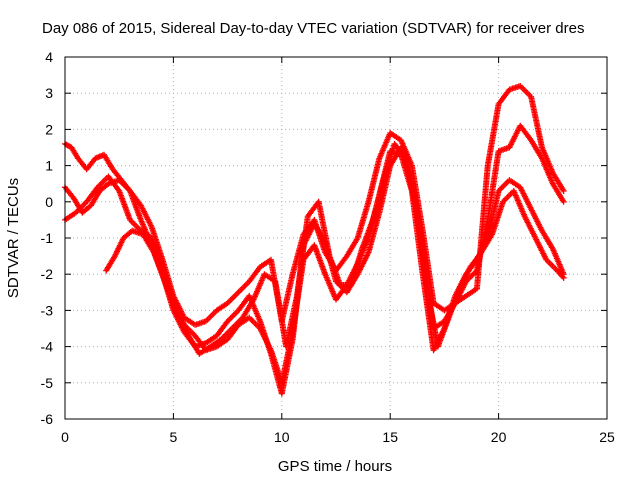 The image size is (640, 480). I want to click on y-tick-label: 3, so click(49, 93).